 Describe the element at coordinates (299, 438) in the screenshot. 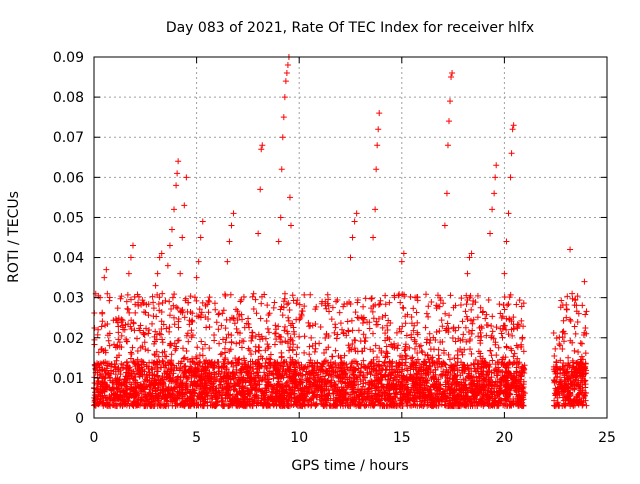

I see `x-tick-label: 10` at that location.